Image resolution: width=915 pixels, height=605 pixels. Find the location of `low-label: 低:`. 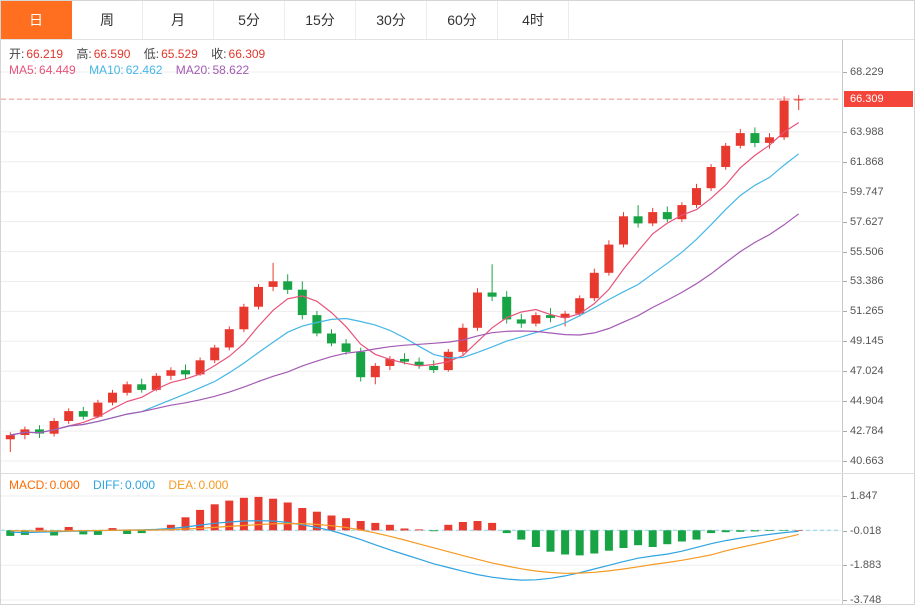

low-label: 低: is located at coordinates (151, 54).